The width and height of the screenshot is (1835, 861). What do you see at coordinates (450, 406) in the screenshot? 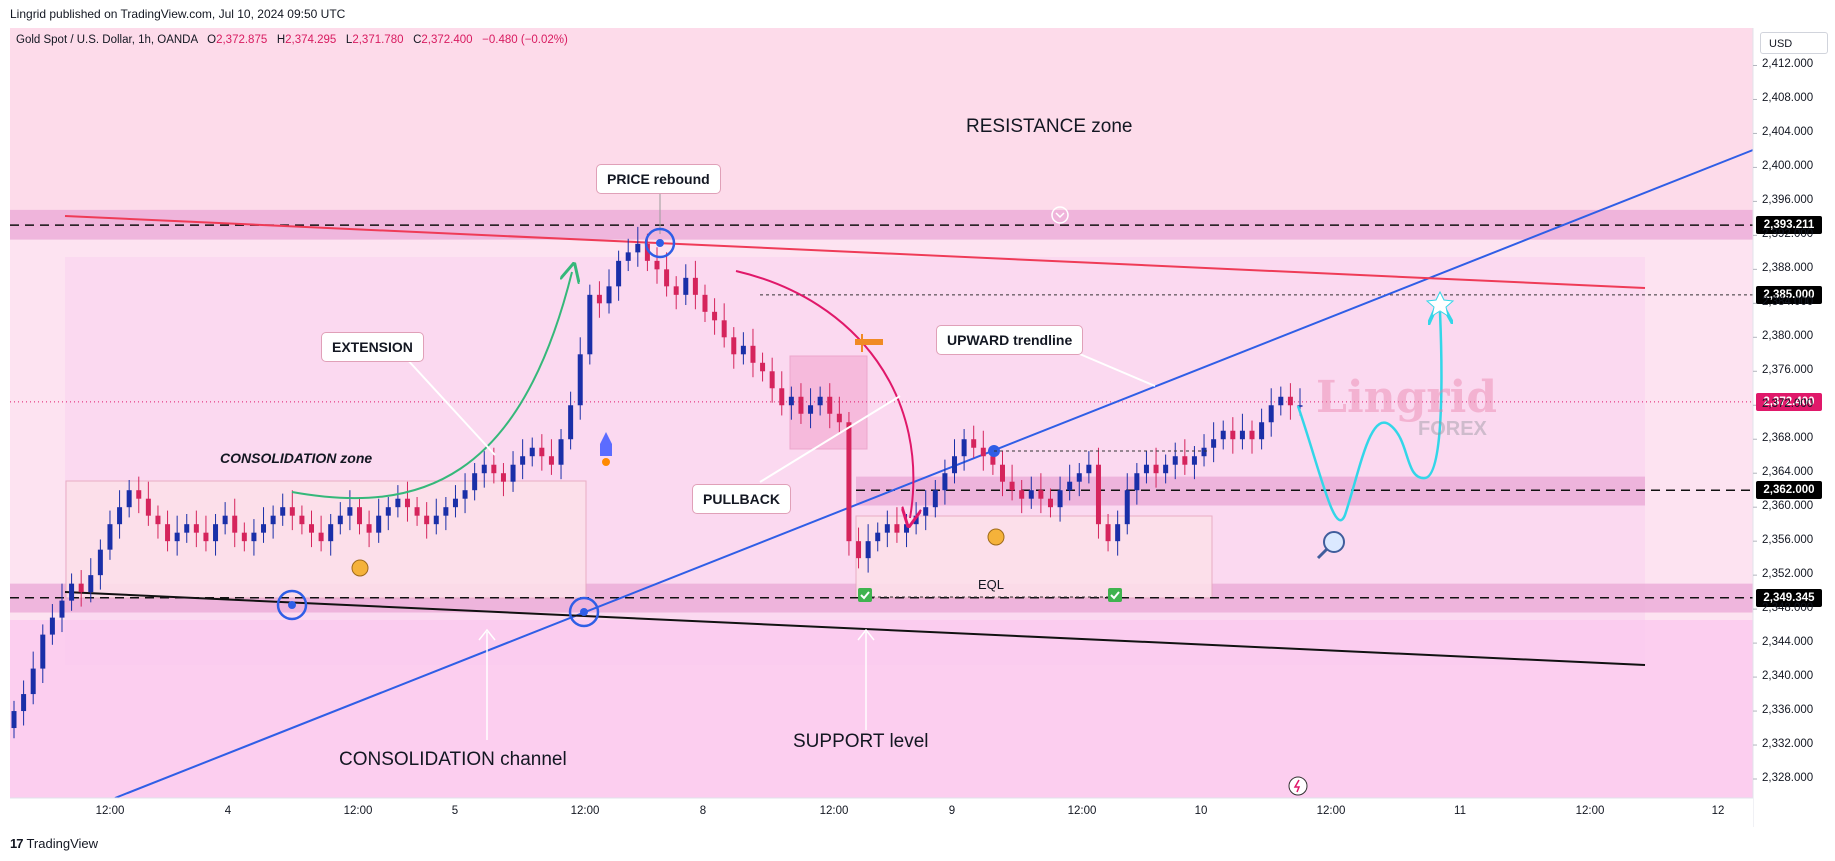
I see `extension-pointer` at bounding box center [450, 406].